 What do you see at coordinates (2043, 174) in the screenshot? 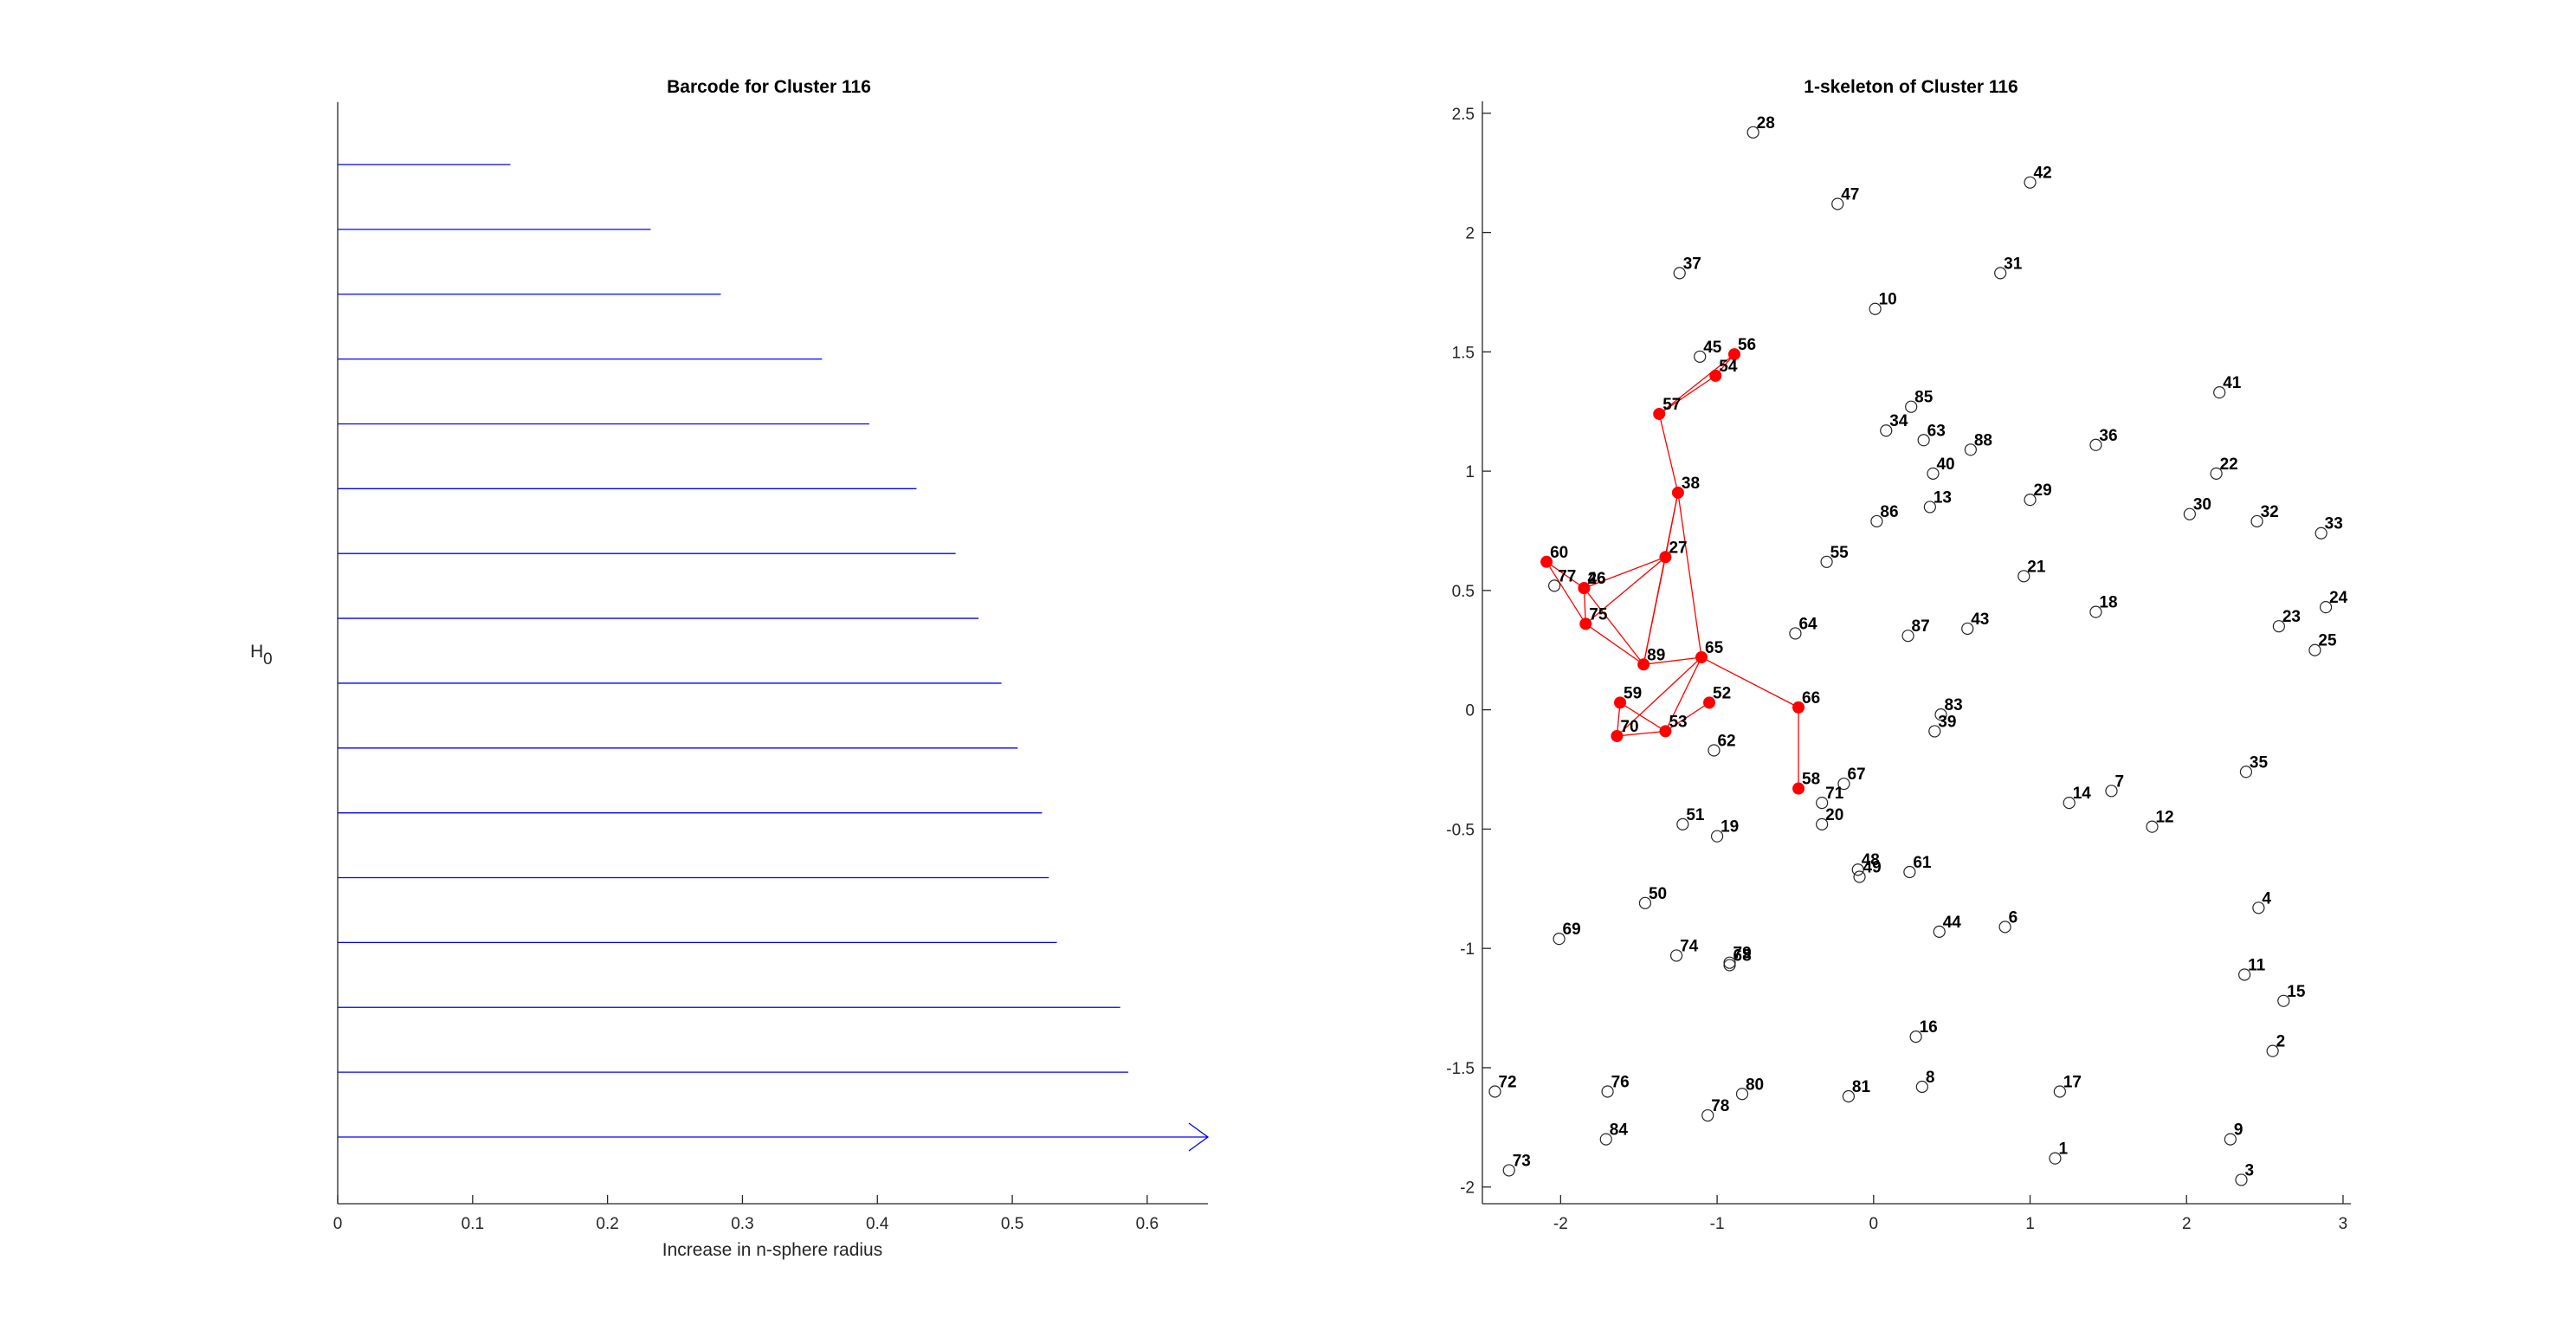
I see `skeleton-point-label: 42` at bounding box center [2043, 174].